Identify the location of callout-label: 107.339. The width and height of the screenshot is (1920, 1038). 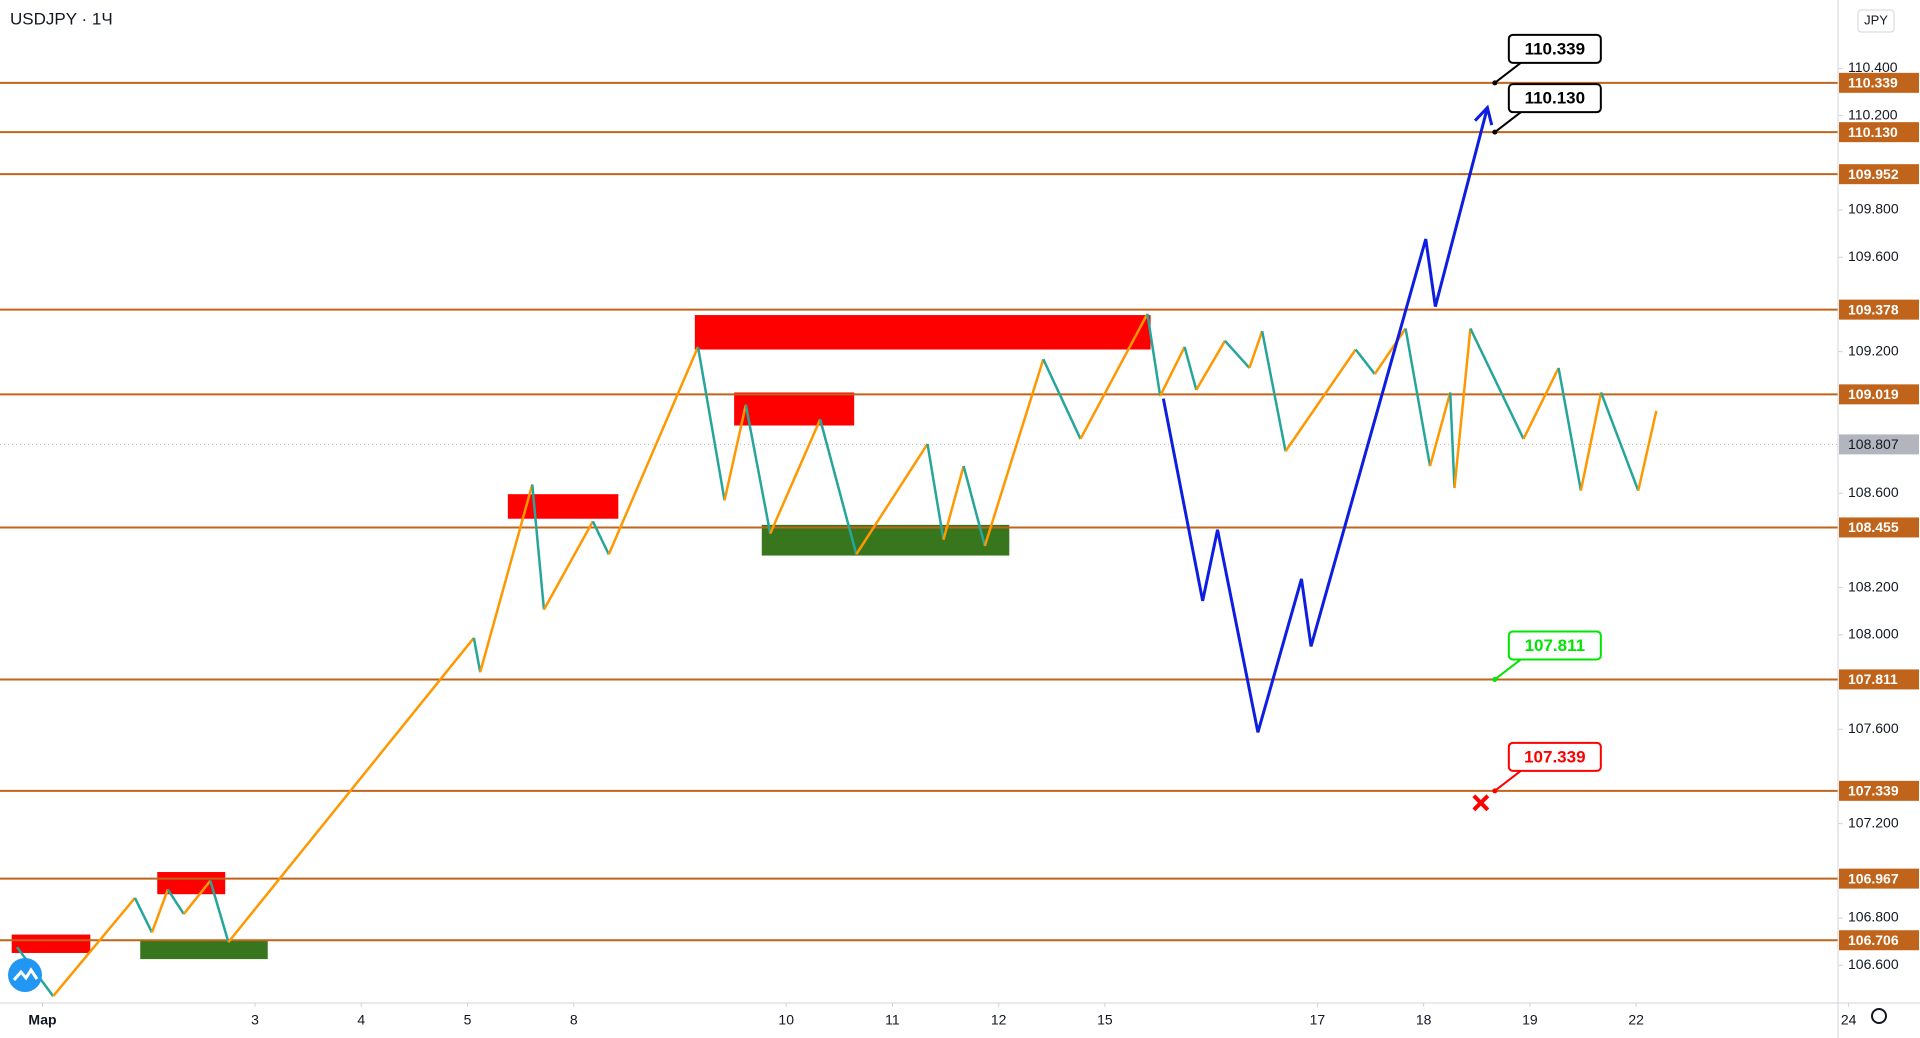
(1554, 756).